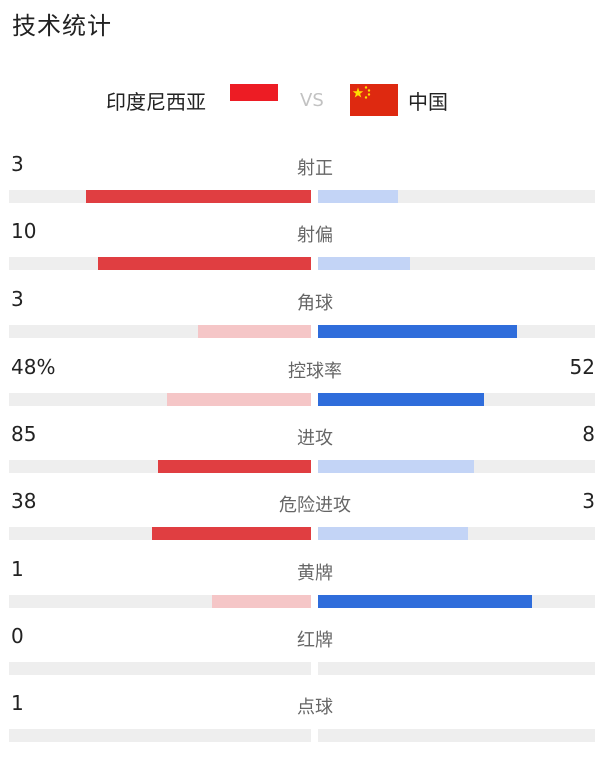 The image size is (595, 757). I want to click on stat-row: 1 黄牌, so click(297, 590).